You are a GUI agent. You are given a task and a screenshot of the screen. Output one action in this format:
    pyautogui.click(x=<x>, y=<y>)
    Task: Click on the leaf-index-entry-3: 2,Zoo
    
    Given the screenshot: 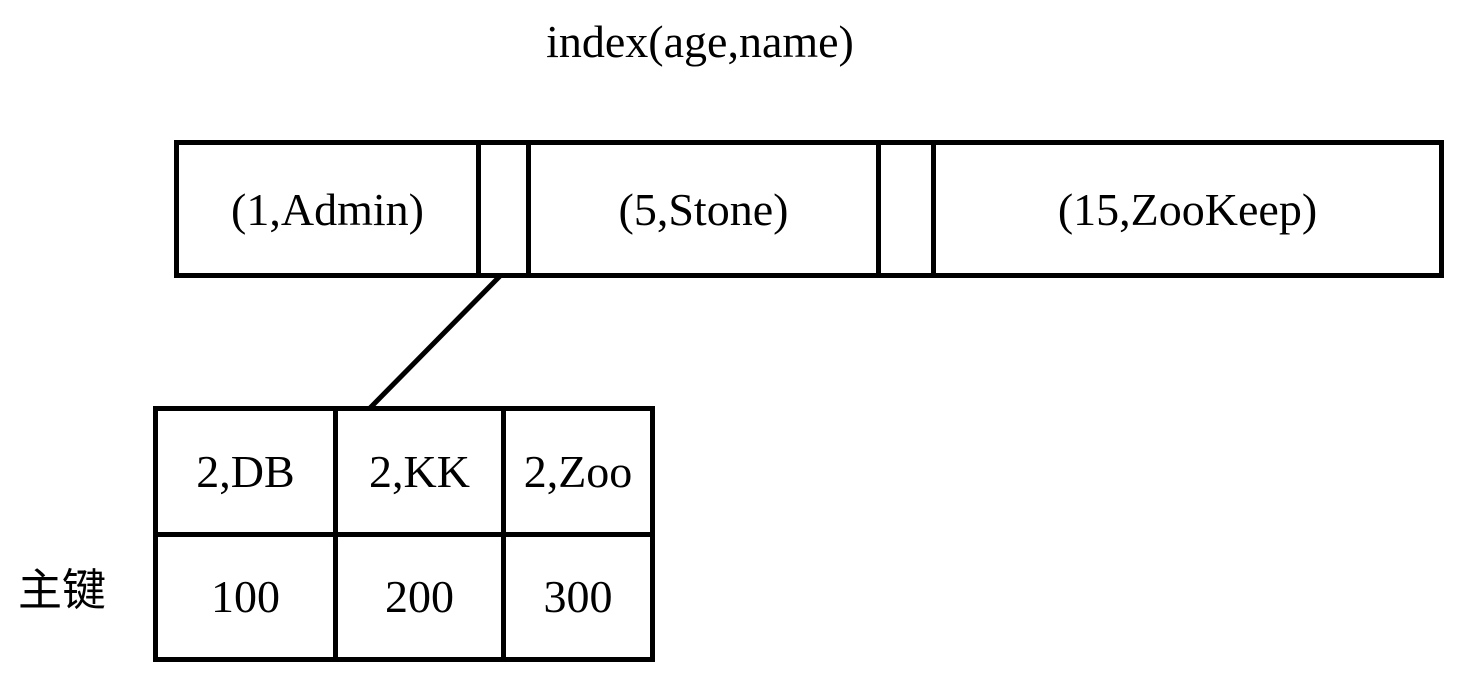 What is the action you would take?
    pyautogui.click(x=575, y=471)
    